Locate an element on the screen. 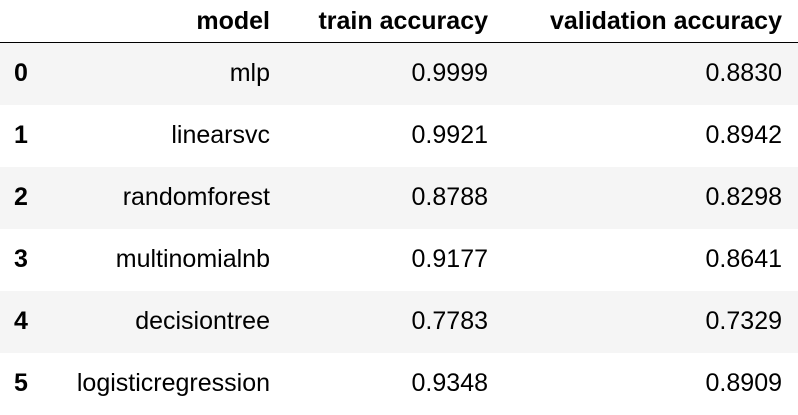  cell-train-accuracy: 0.9177 is located at coordinates (449, 259).